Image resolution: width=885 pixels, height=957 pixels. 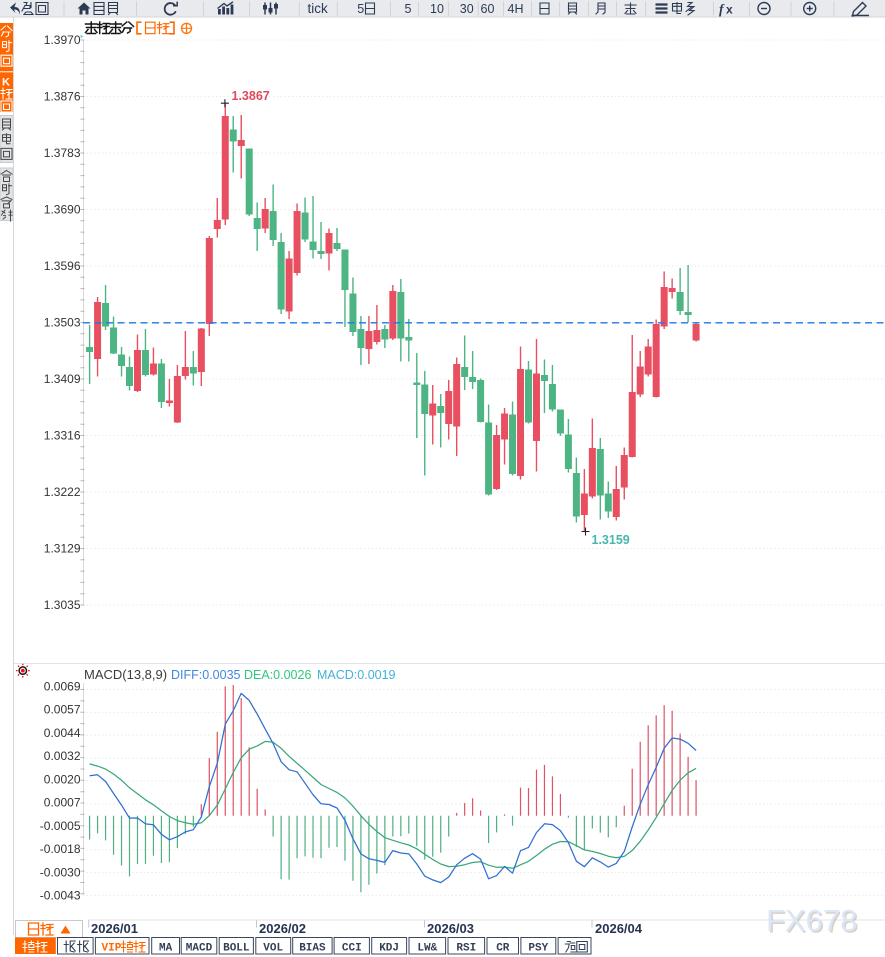 I want to click on svg-text: 0.0069, so click(x=62, y=686).